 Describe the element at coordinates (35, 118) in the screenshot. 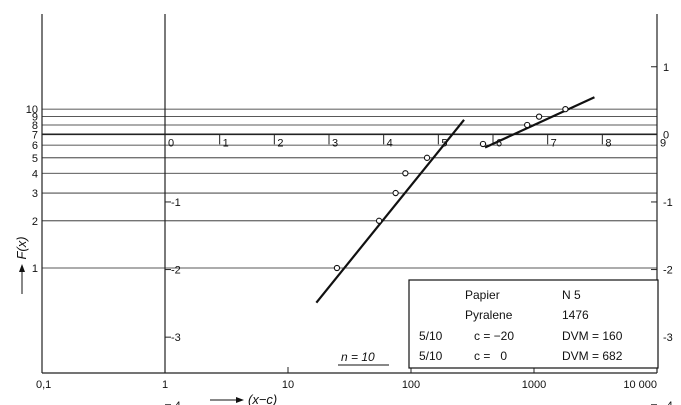

I see `y-tick-label: 9` at that location.